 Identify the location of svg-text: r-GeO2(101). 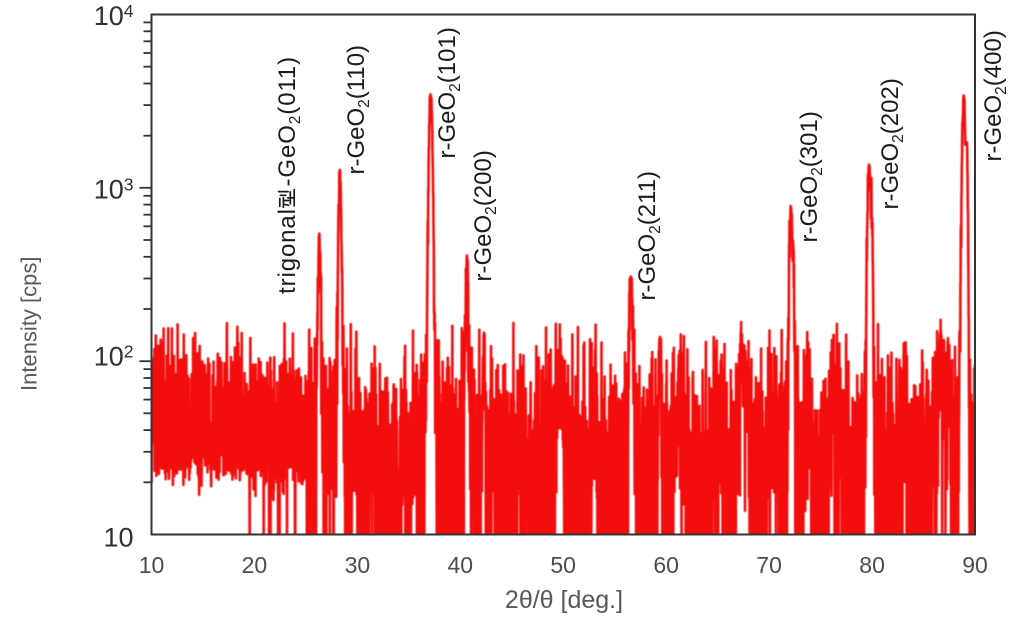
(449, 92).